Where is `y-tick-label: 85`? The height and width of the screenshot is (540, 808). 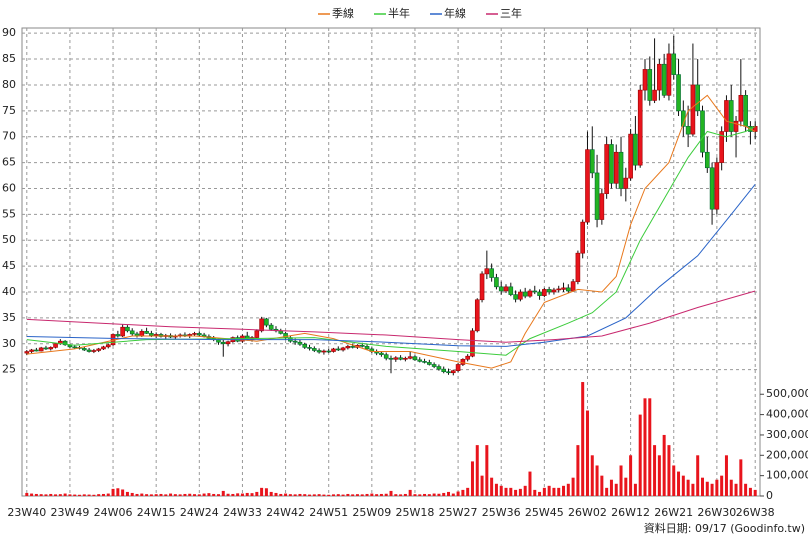
y-tick-label: 85 is located at coordinates (9, 58).